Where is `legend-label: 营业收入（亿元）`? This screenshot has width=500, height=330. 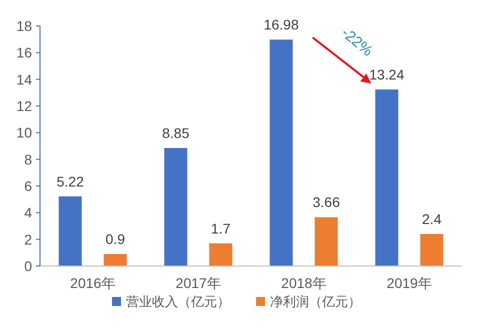 legend-label: 营业收入（亿元） is located at coordinates (178, 301).